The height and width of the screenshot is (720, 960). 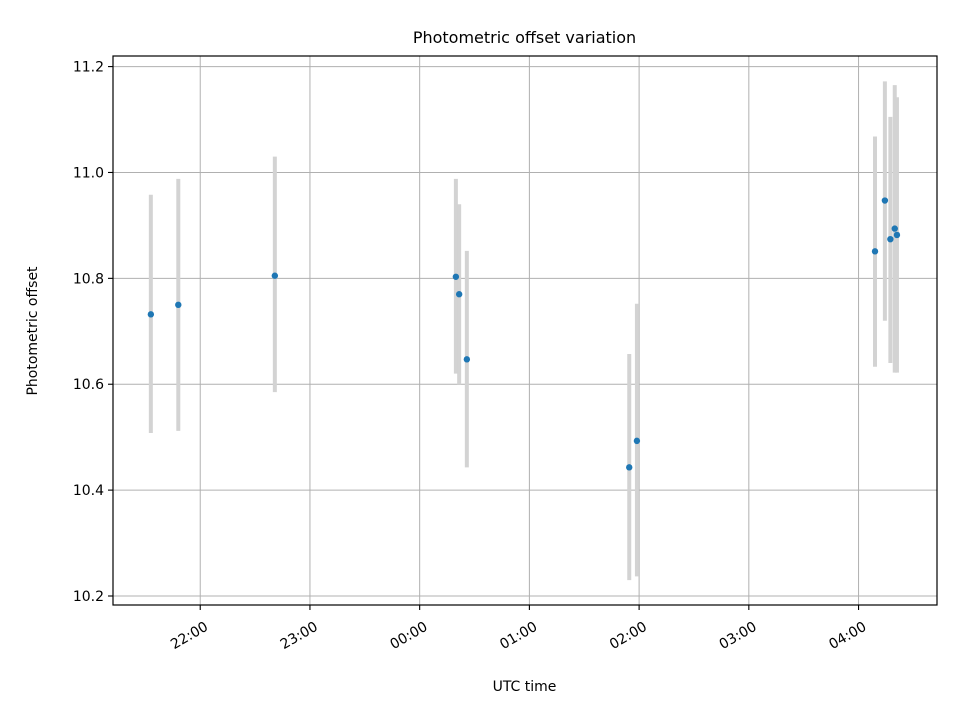 I want to click on y-tick-label: 10.8, so click(x=88, y=279).